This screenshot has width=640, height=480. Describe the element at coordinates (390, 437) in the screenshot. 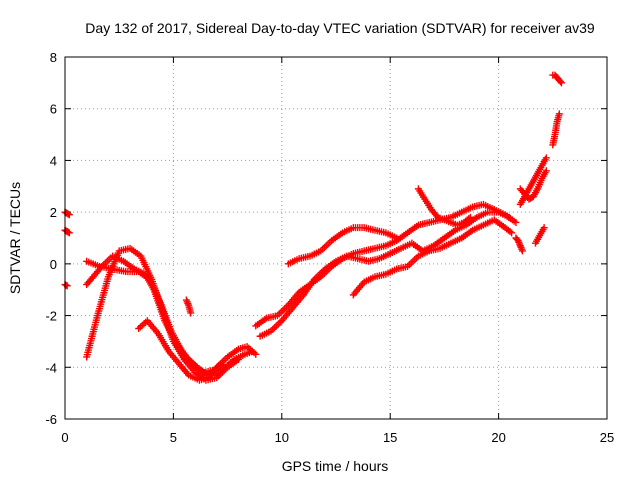

I see `x-tick-label: 15` at that location.